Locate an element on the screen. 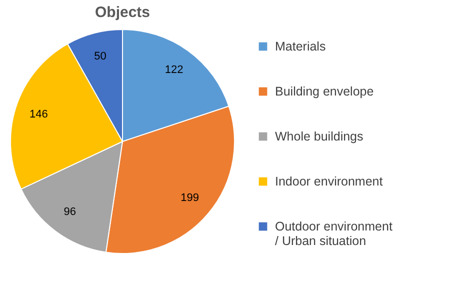 This screenshot has height=291, width=450. legend-label: Whole buildings is located at coordinates (319, 137).